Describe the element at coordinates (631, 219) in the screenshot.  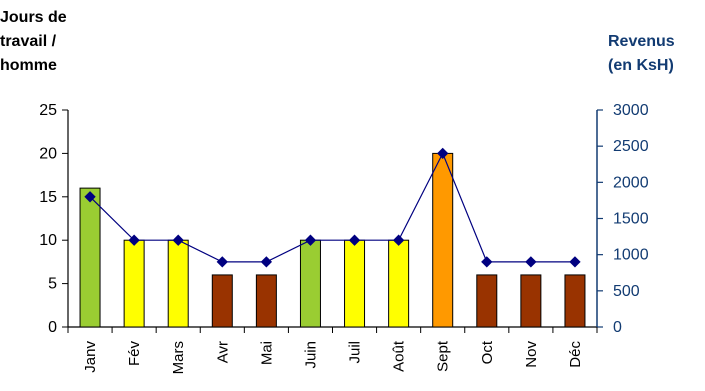
I see `right-y-tick-label: 1500` at that location.